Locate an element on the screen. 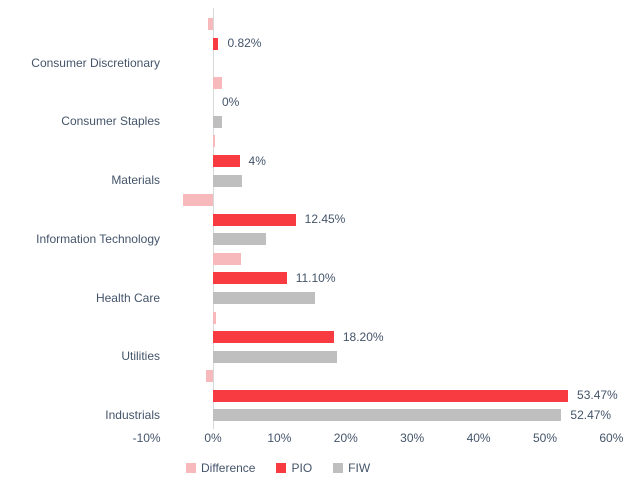 The height and width of the screenshot is (491, 640). bar-value-label: 18.20% is located at coordinates (363, 336).